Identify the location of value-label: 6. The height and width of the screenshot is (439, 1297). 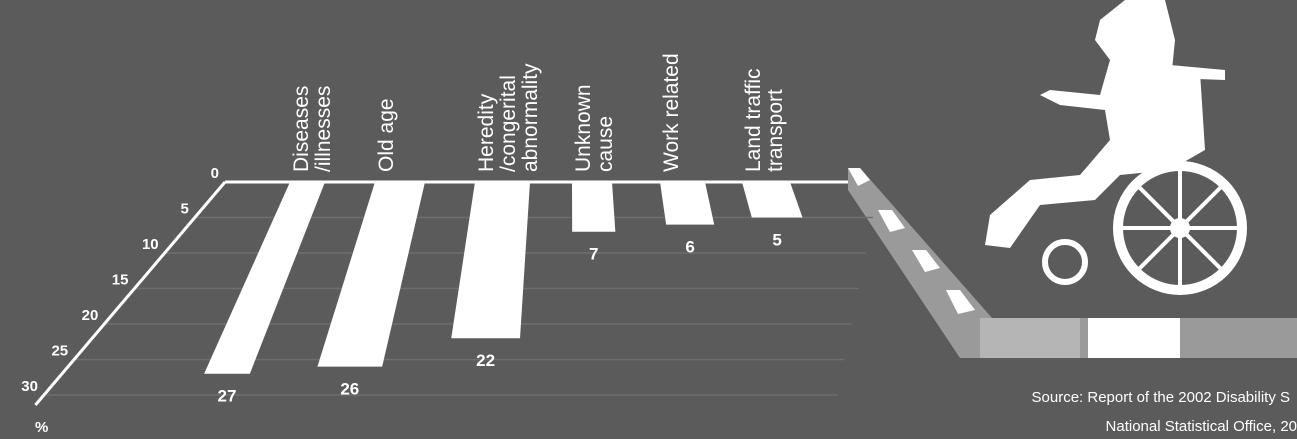
(689, 247).